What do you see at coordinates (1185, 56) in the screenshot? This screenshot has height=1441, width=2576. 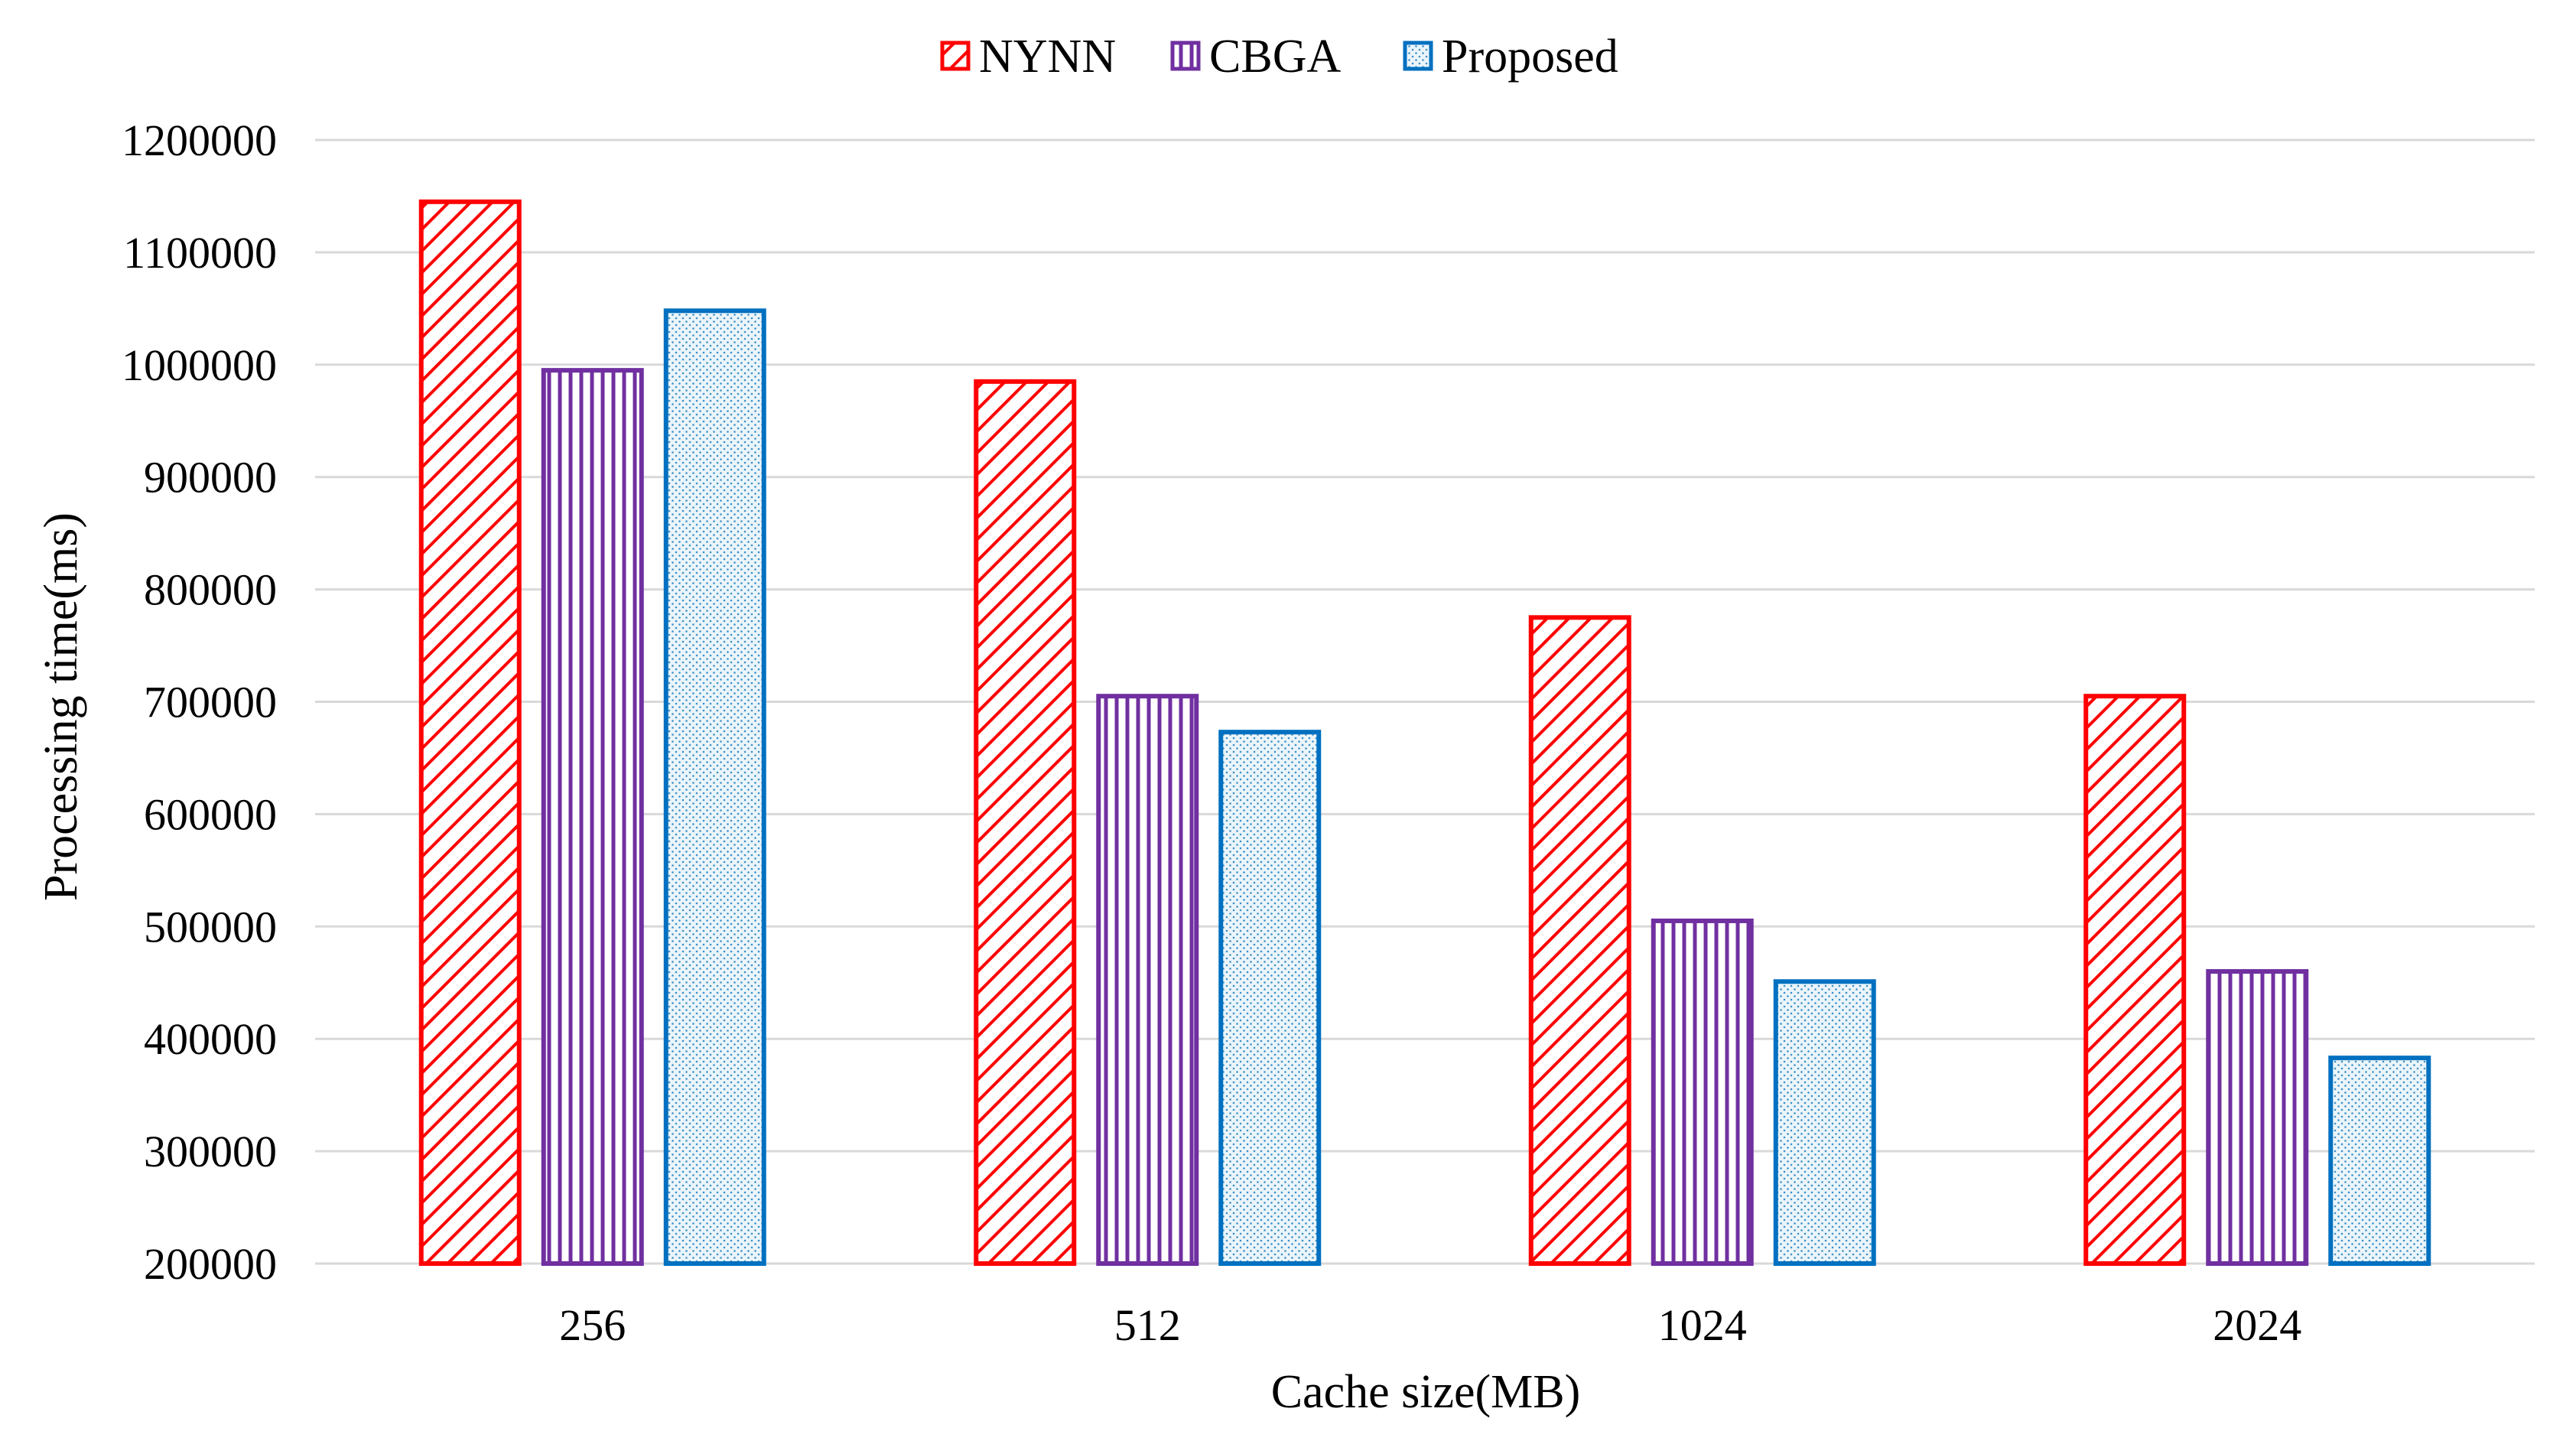 I see `legend-swatch-cbga` at bounding box center [1185, 56].